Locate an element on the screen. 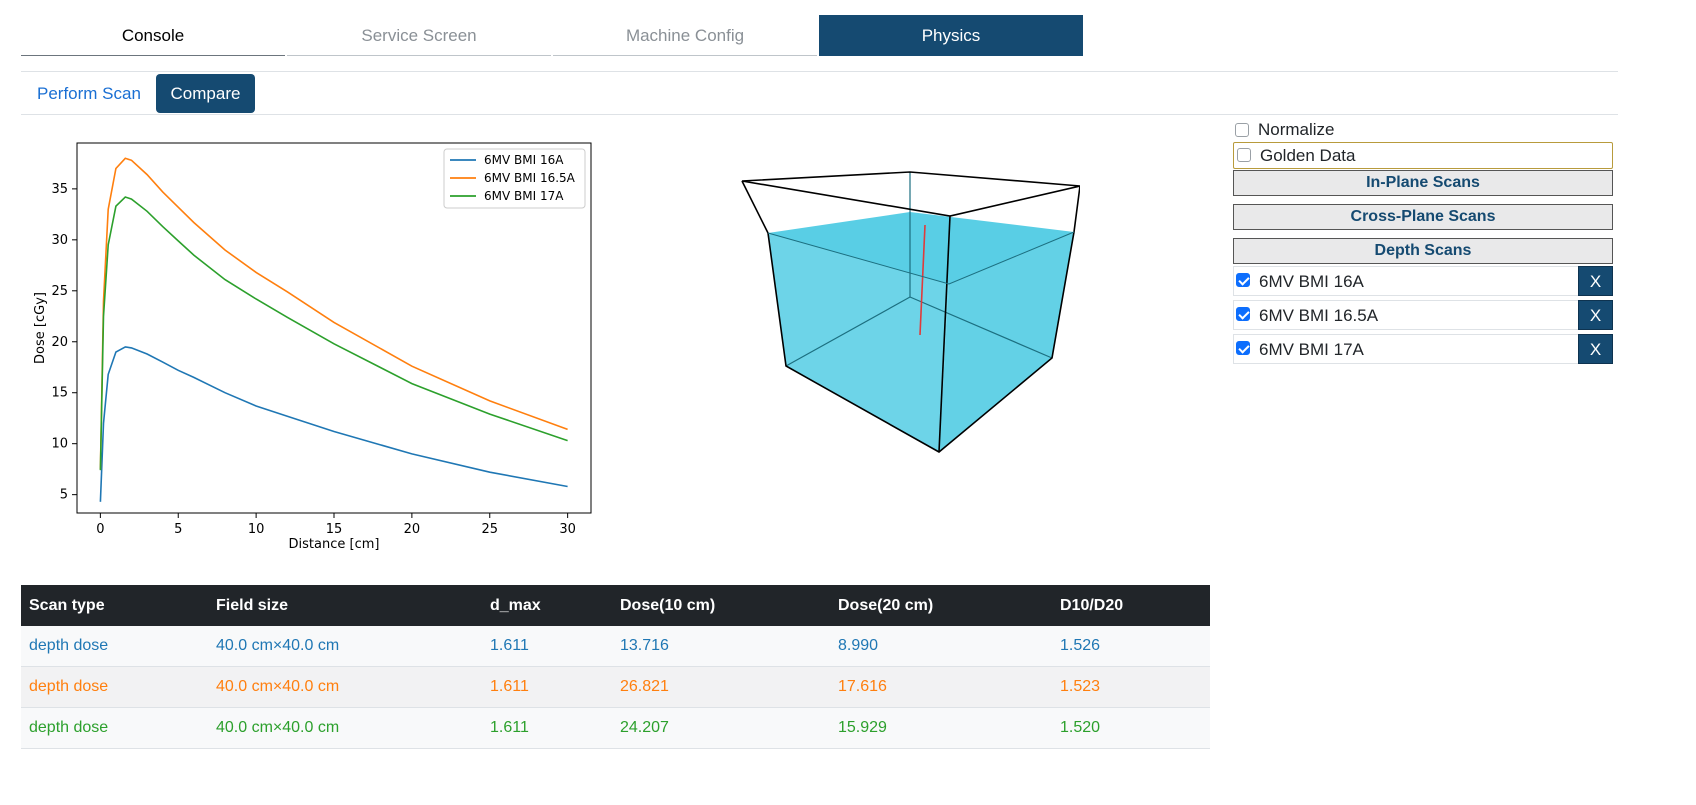 The width and height of the screenshot is (1696, 805). scan-item-label: 6MV BMI 17A is located at coordinates (1311, 349).